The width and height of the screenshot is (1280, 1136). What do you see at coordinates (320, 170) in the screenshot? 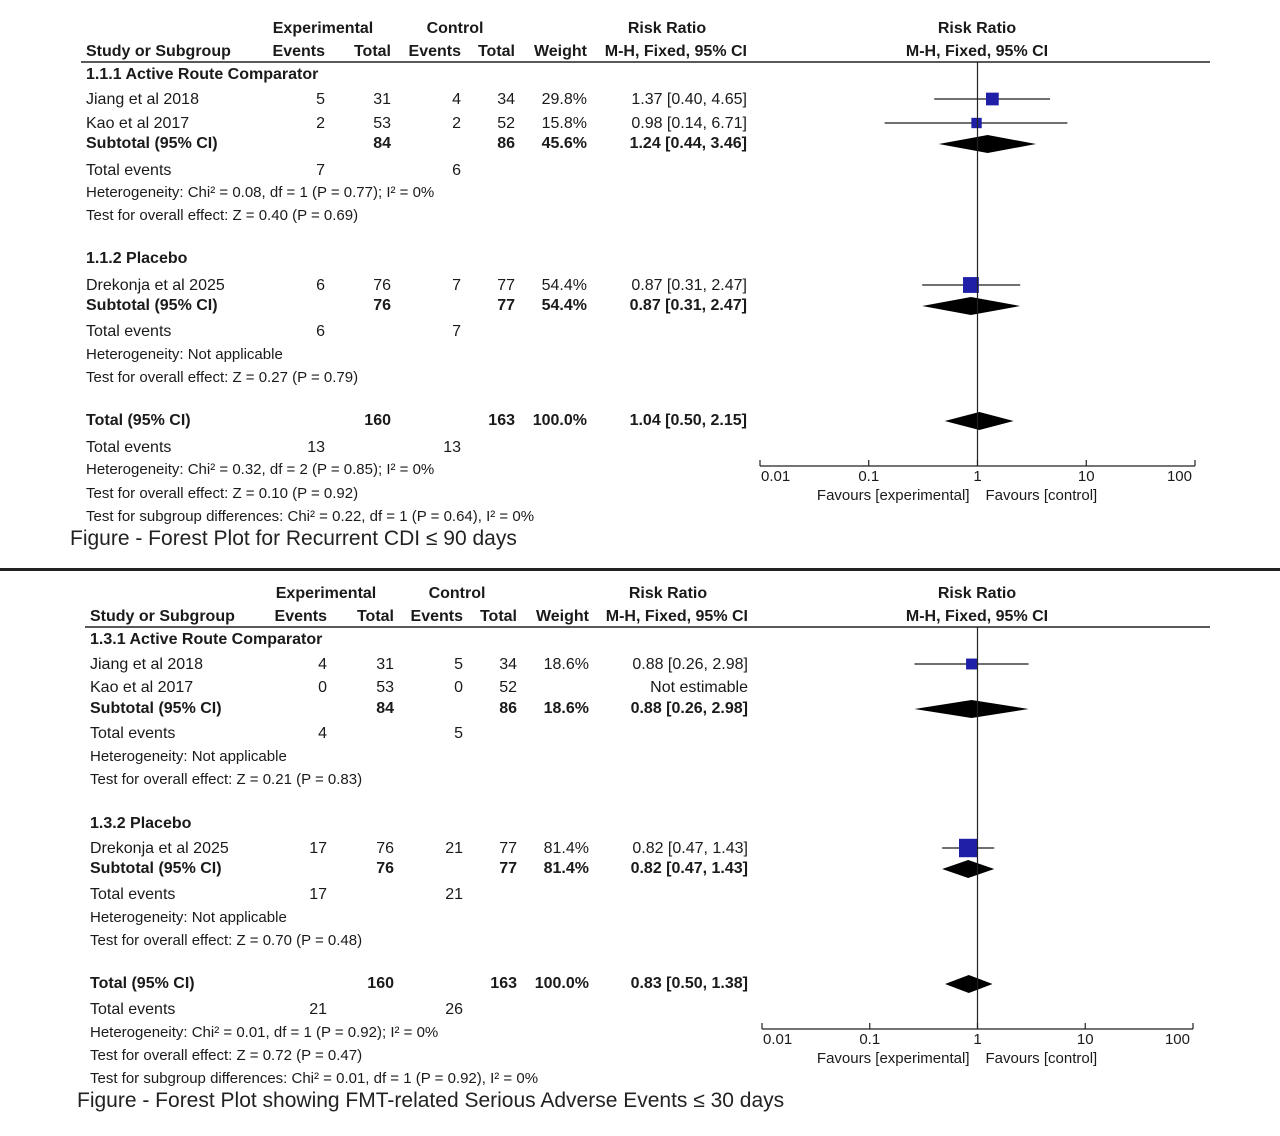
I see `total-events-exp: 7` at bounding box center [320, 170].